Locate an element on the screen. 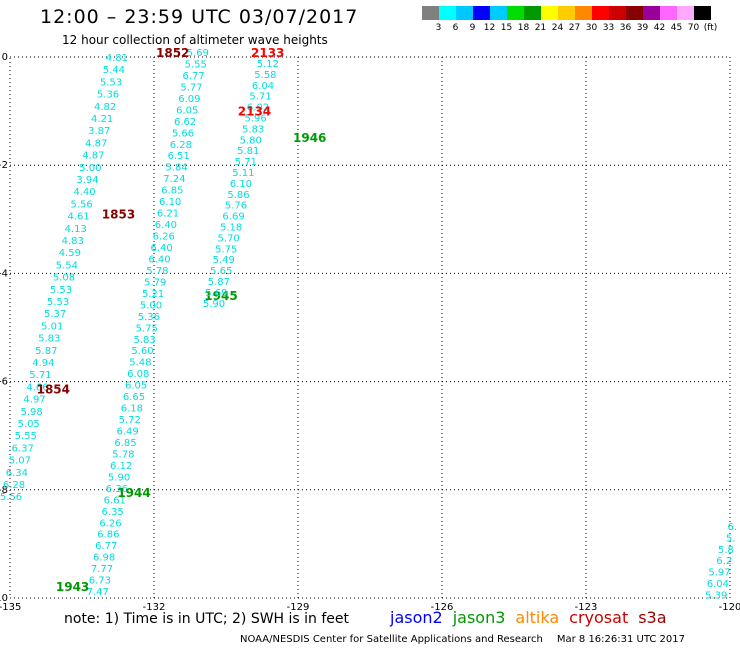  wave-height-value: 4.13 is located at coordinates (76, 229).